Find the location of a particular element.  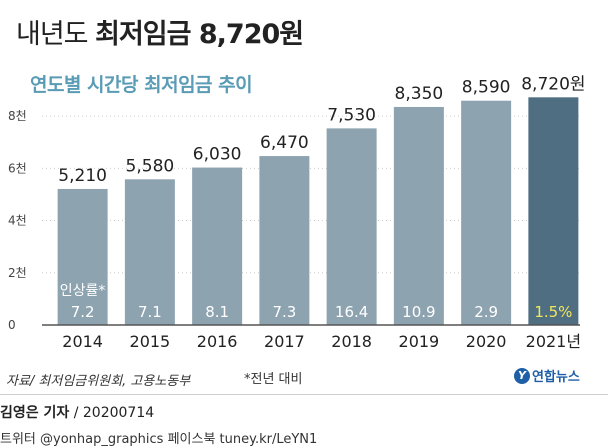

bar-value-label: 8,590 is located at coordinates (486, 88).